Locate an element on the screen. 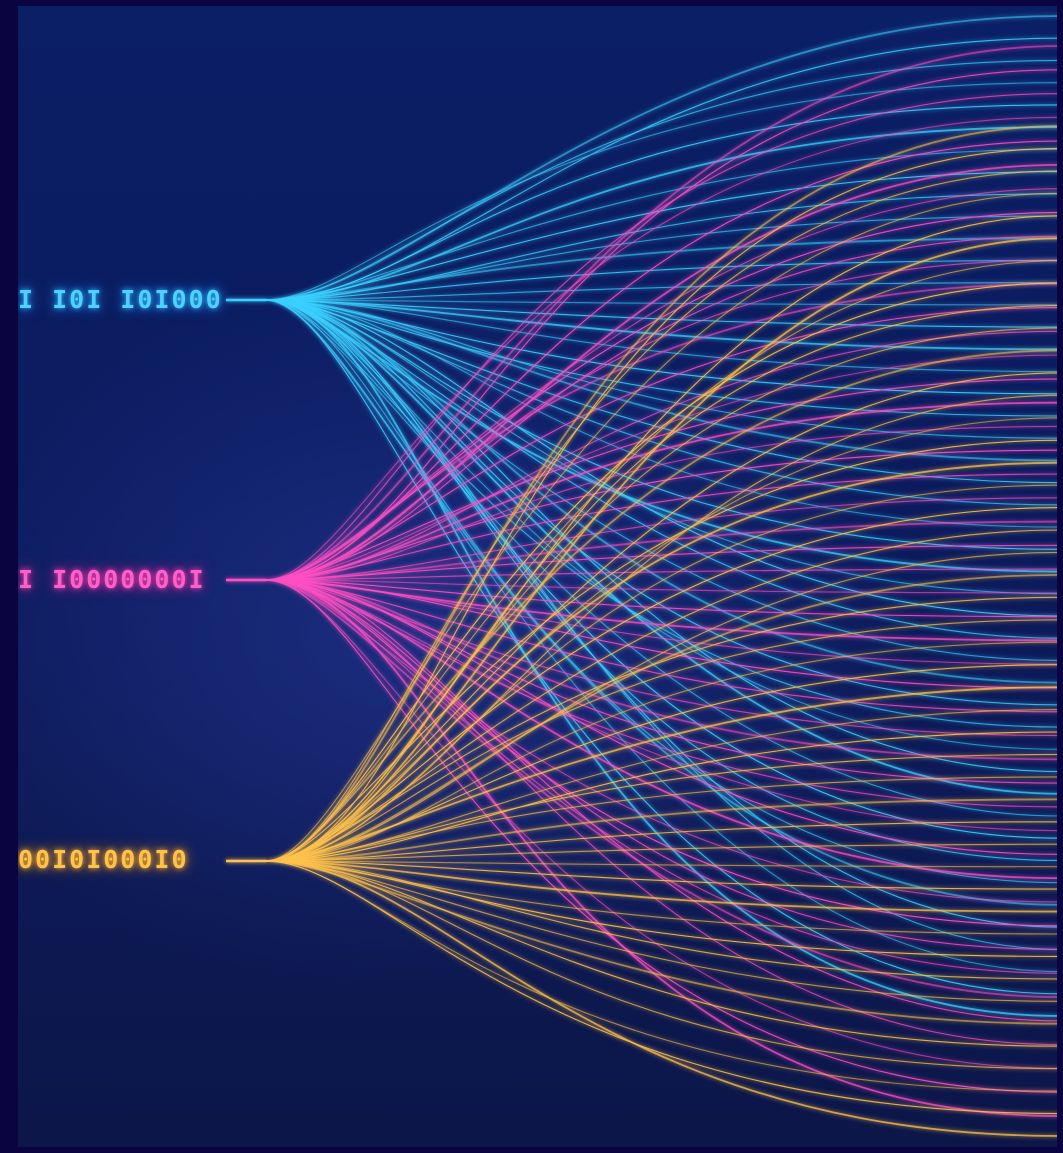 The height and width of the screenshot is (1153, 1063). binary-stream-magenta: I I0000000I is located at coordinates (112, 579).